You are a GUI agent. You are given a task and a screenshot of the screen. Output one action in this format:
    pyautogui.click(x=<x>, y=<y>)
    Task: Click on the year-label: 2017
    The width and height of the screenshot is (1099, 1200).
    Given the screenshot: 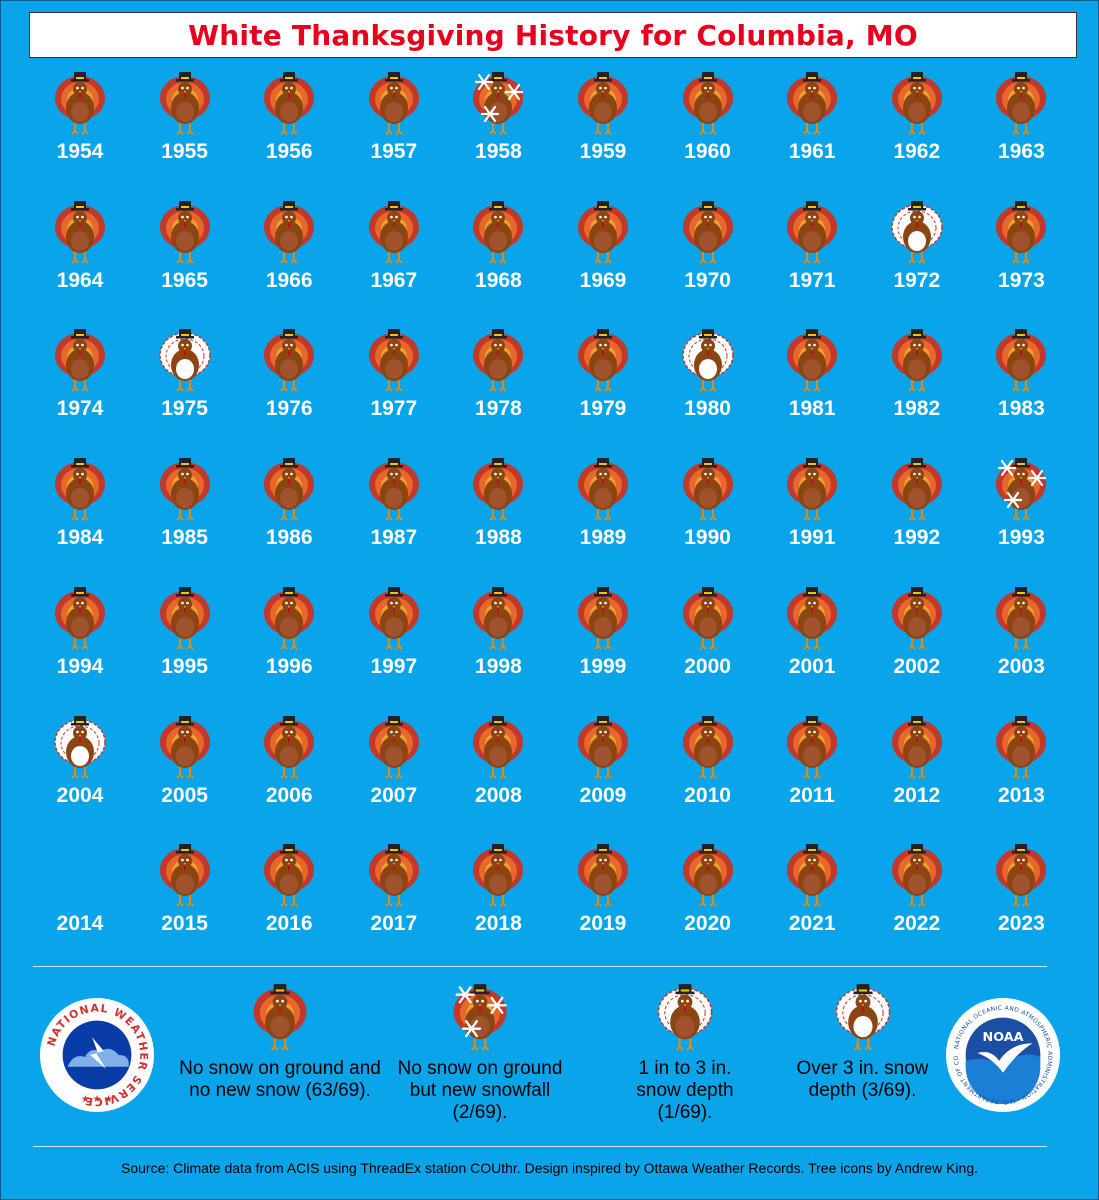 What is the action you would take?
    pyautogui.click(x=394, y=924)
    